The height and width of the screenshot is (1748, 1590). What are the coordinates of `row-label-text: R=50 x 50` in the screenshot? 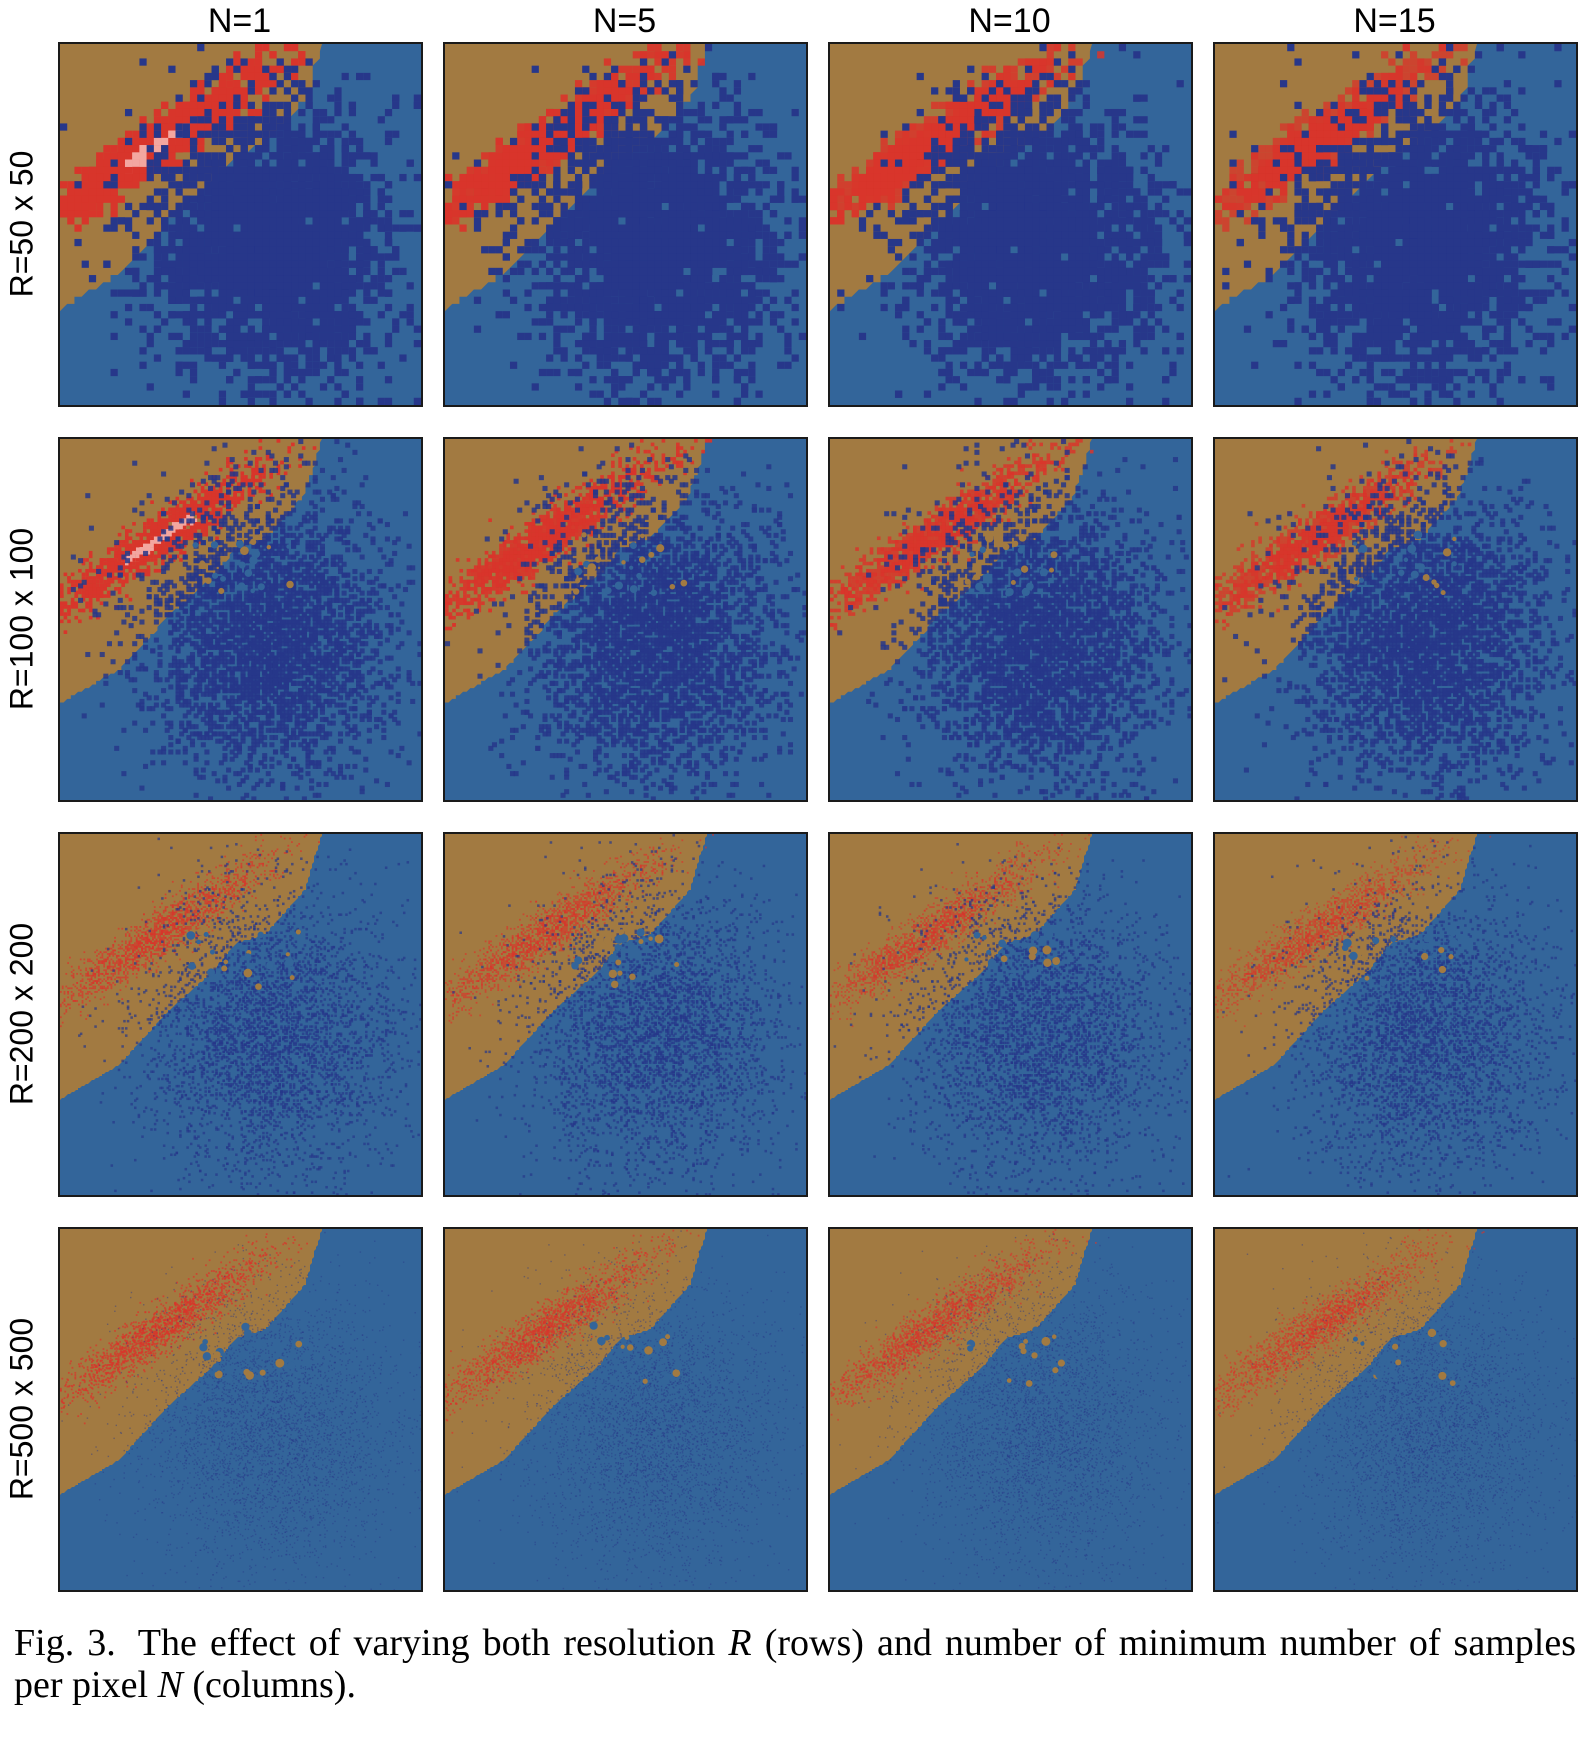 It's located at (22, 223).